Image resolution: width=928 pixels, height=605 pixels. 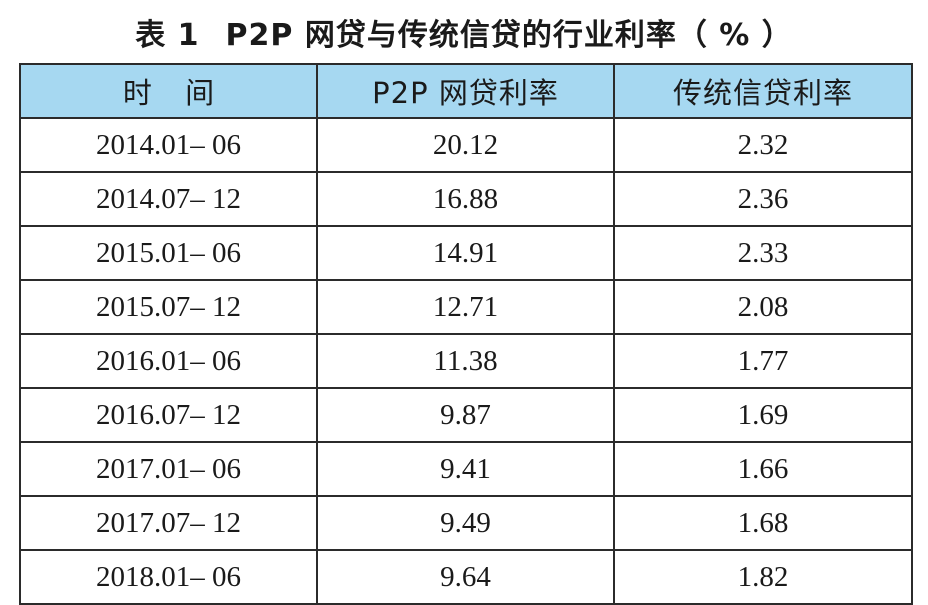 I want to click on p2p-rate-cell: 11.38, so click(x=465, y=361).